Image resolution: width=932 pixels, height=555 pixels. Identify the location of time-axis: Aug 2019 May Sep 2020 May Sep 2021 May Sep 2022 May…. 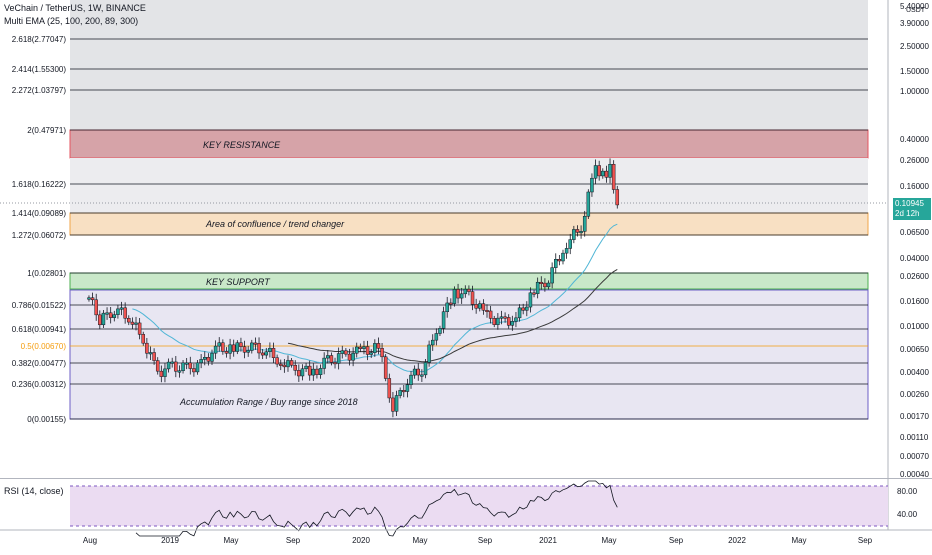
(478, 540).